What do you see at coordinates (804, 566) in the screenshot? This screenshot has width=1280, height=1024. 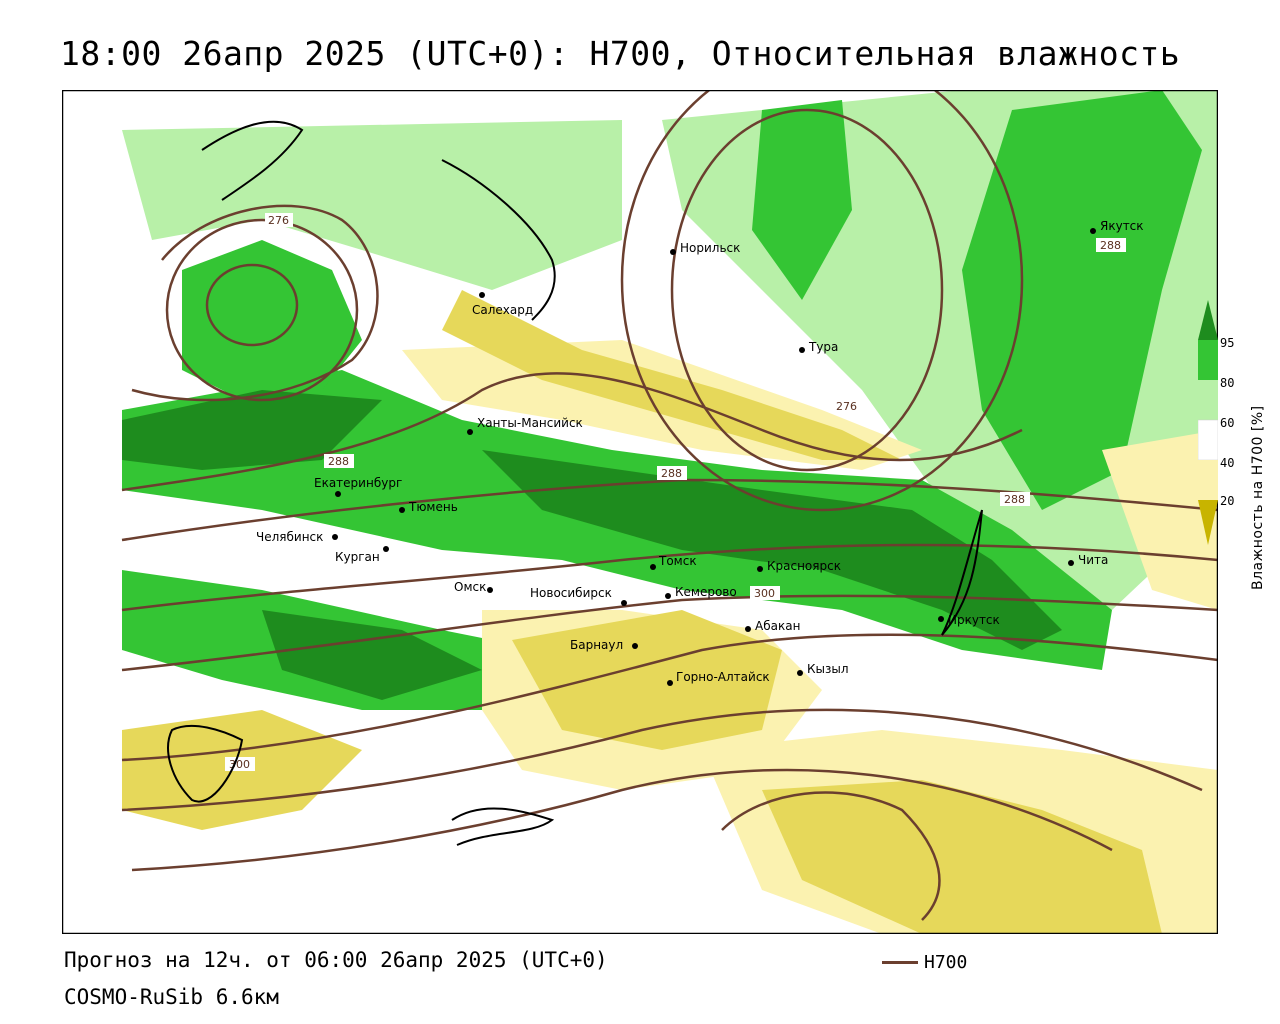 I see `svg-text: Красноярск` at bounding box center [804, 566].